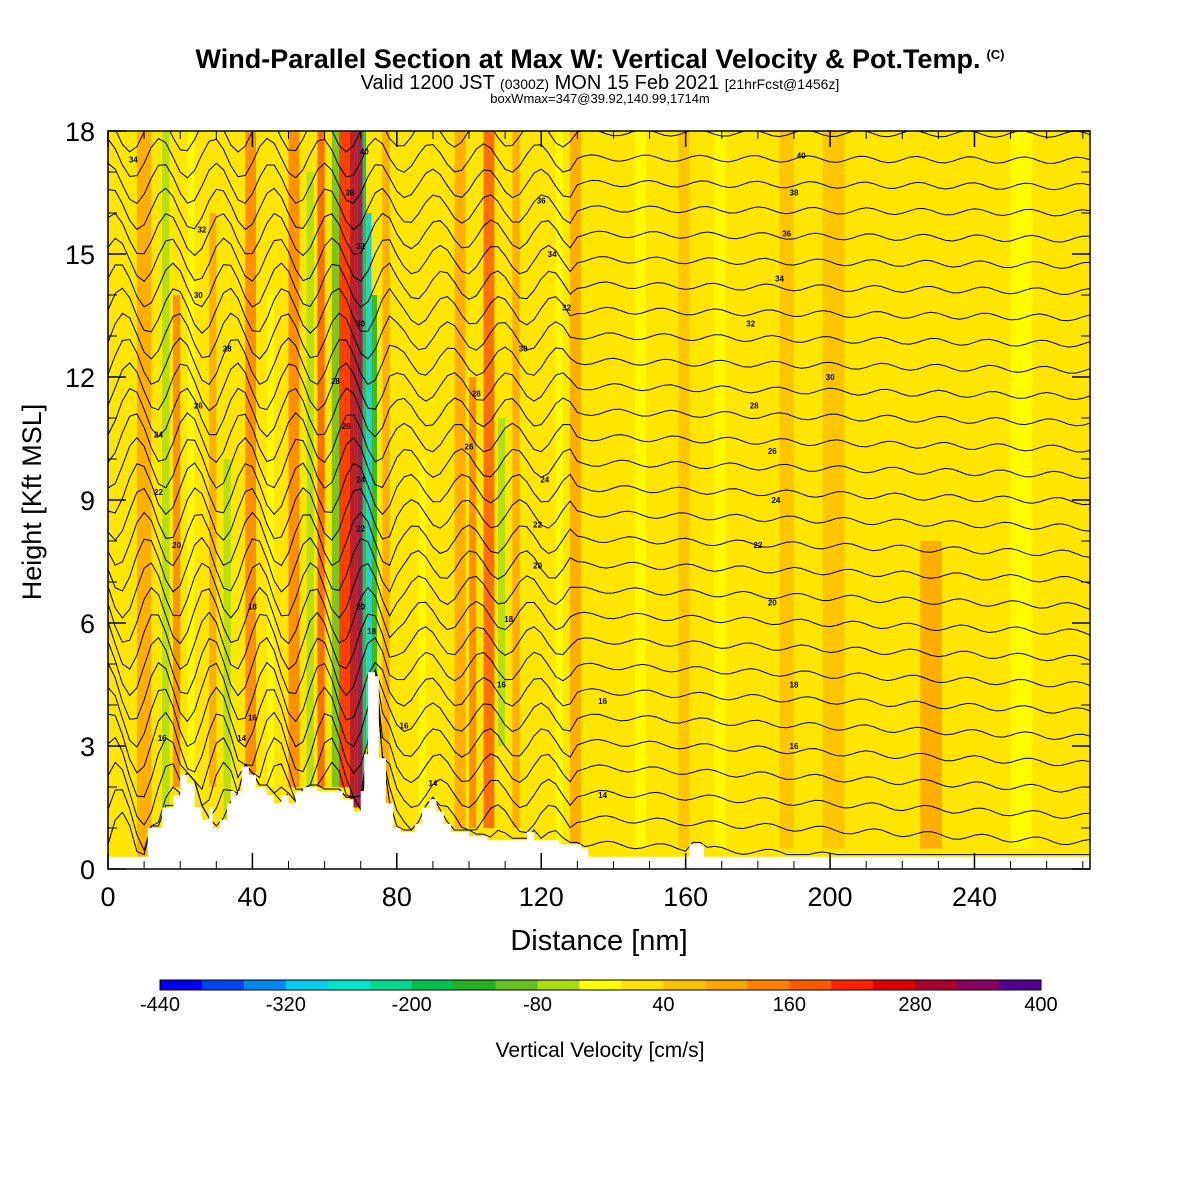  What do you see at coordinates (974, 897) in the screenshot?
I see `x-tick-label: 240` at bounding box center [974, 897].